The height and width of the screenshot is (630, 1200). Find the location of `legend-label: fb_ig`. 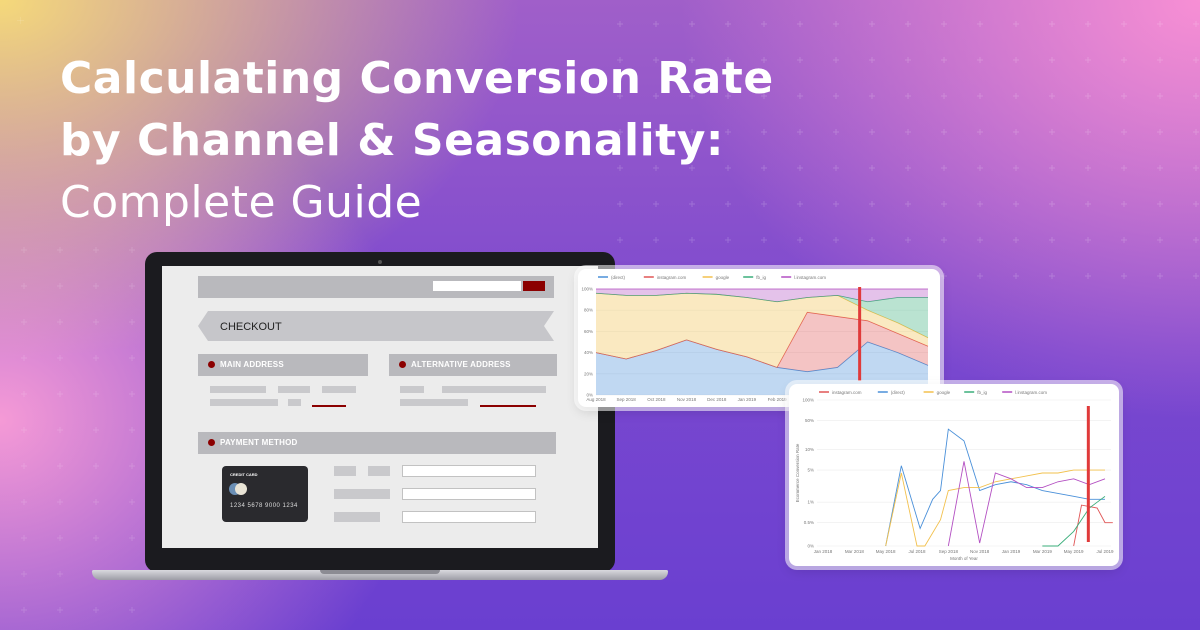

legend-label: fb_ig is located at coordinates (761, 277).